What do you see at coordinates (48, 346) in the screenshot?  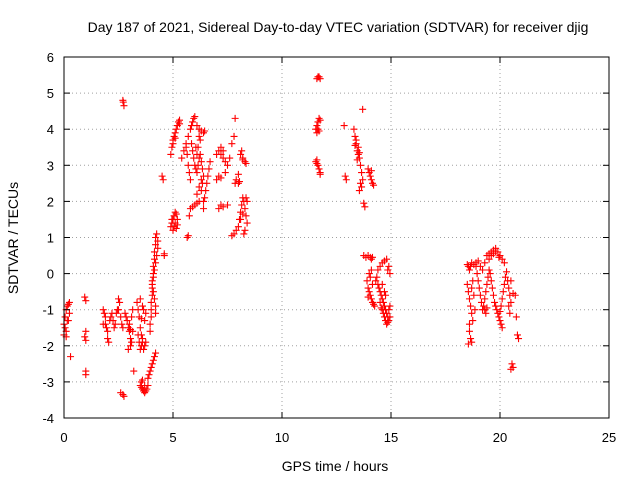 I see `y-tick-label: -2` at bounding box center [48, 346].